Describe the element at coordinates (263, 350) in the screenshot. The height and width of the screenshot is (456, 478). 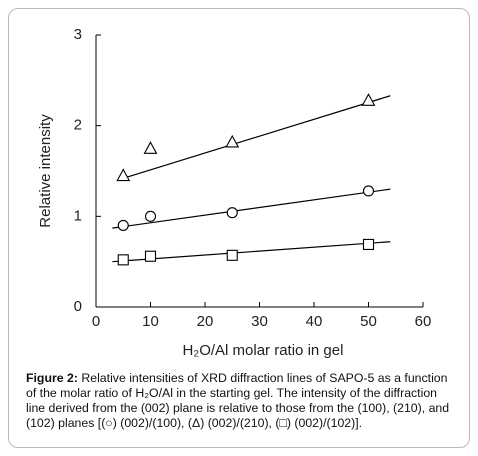
I see `x-axis-label: H₂O/Al molar ratio in gel` at that location.